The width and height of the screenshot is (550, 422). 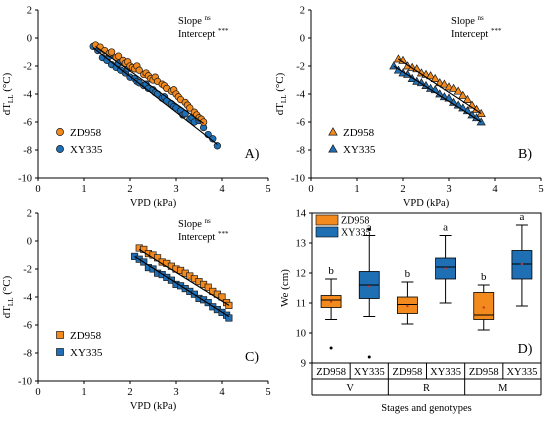 I want to click on stage-label: R, so click(x=426, y=388).